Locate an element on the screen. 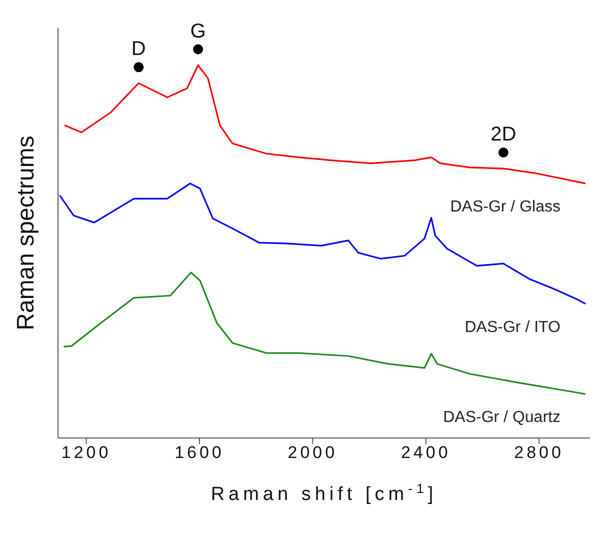 The height and width of the screenshot is (533, 594). x-axis-title: Raman shift [cm$^{-1}$] is located at coordinates (324, 492).